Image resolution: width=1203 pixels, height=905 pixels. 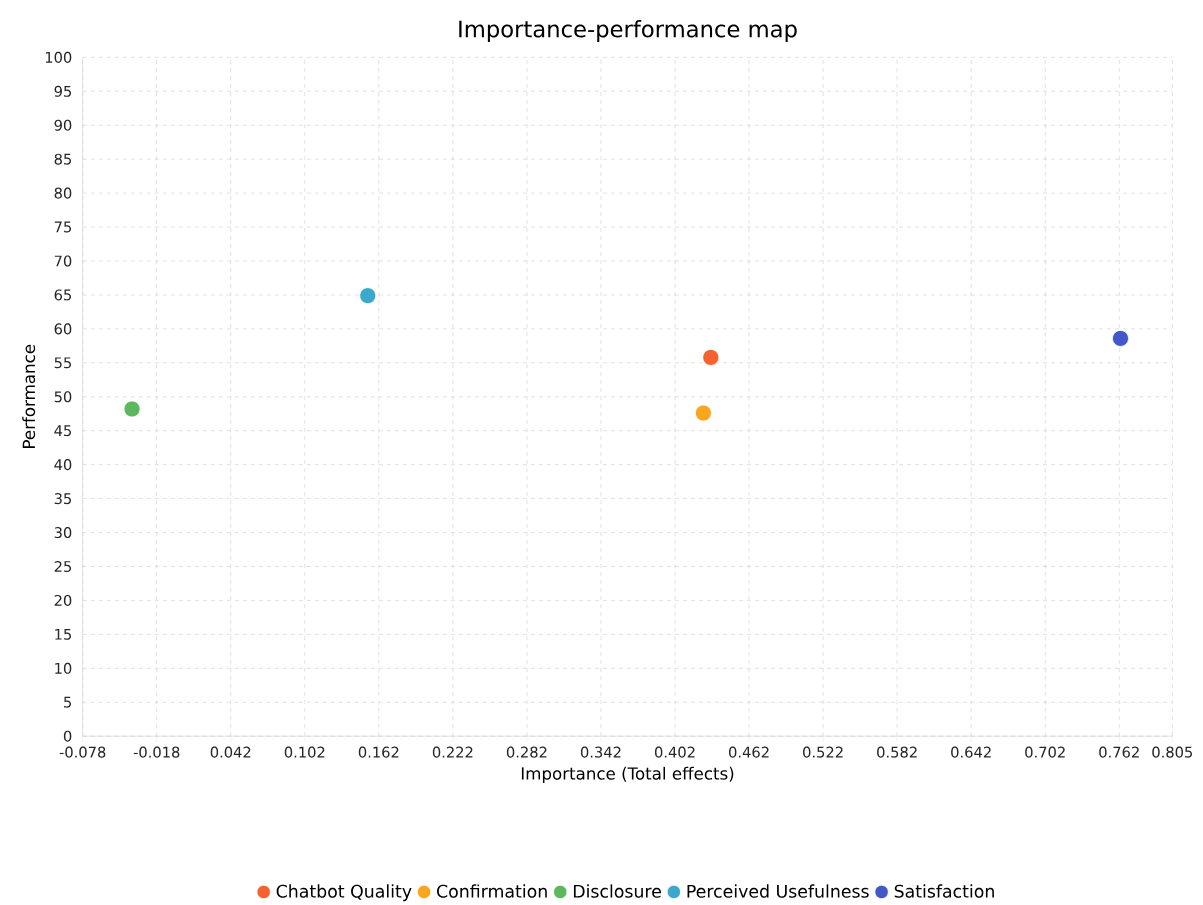 What do you see at coordinates (63, 261) in the screenshot?
I see `y-tick-label: 70` at bounding box center [63, 261].